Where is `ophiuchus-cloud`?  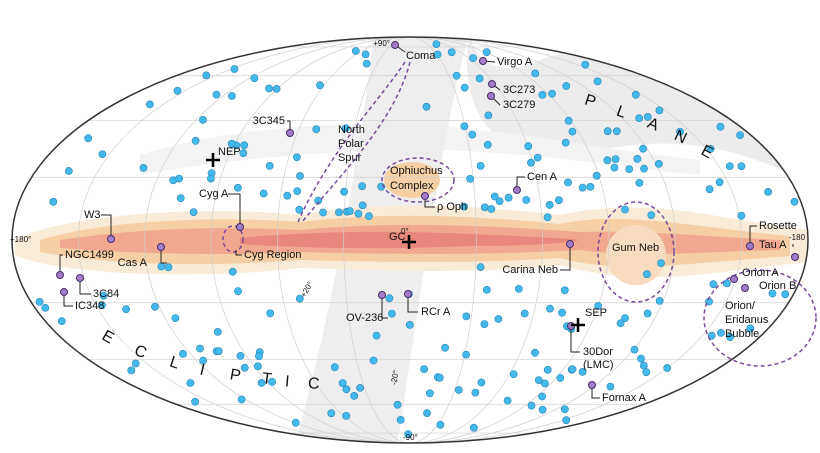 ophiuchus-cloud is located at coordinates (412, 180).